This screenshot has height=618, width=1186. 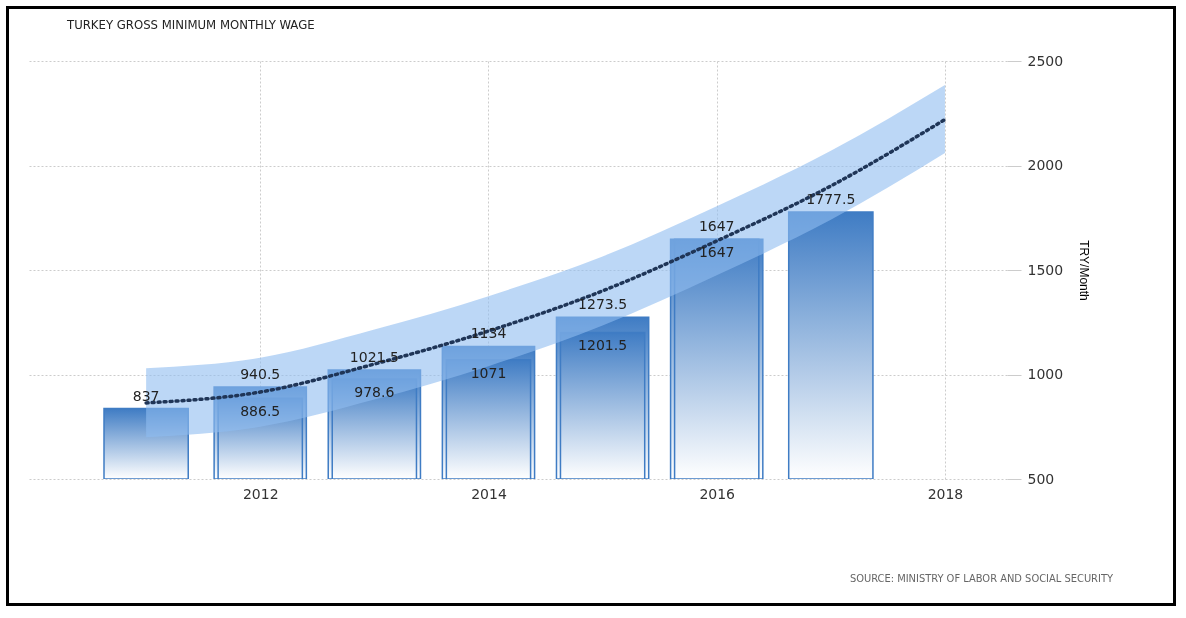 What do you see at coordinates (717, 493) in the screenshot?
I see `x-tick-label: 2016` at bounding box center [717, 493].